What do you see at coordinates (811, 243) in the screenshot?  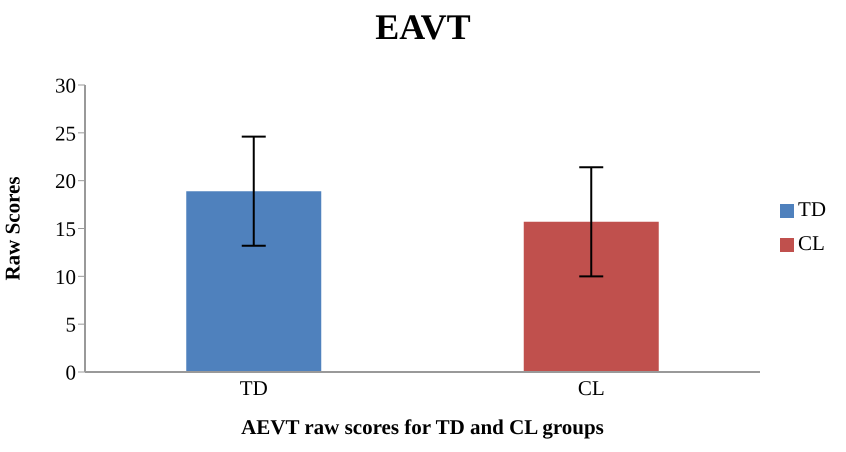 I see `legend-label: CL` at bounding box center [811, 243].